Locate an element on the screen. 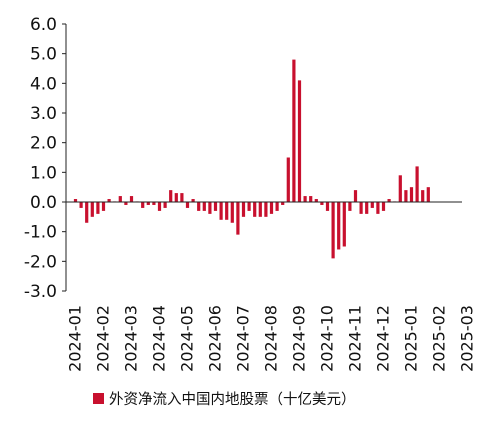  y-tick-label: -1.0 is located at coordinates (40, 233).